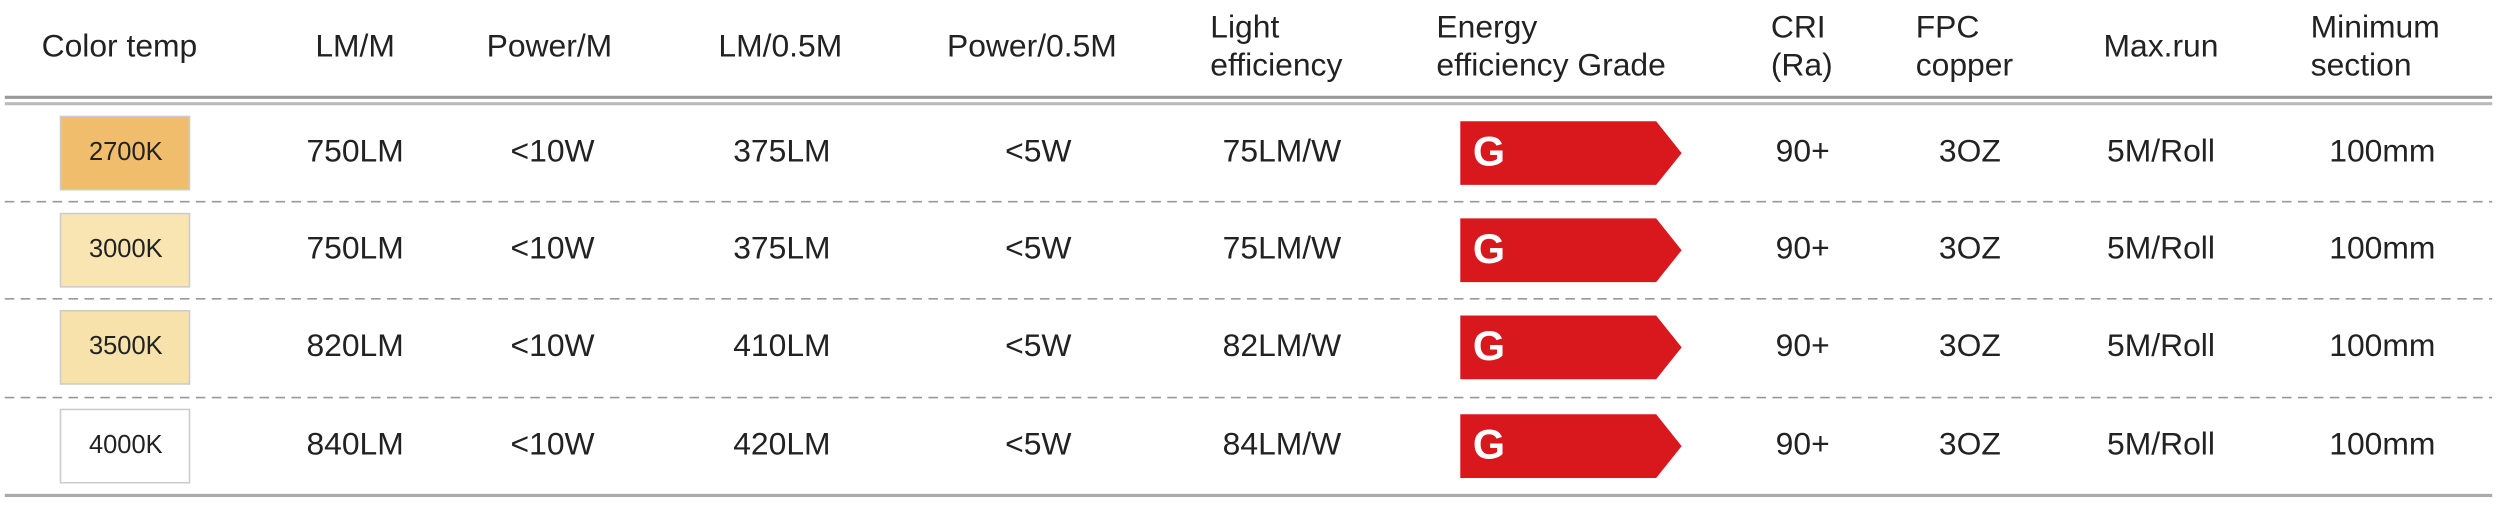 The image size is (2497, 510). I want to click on header-cell: Light, so click(1244, 26).